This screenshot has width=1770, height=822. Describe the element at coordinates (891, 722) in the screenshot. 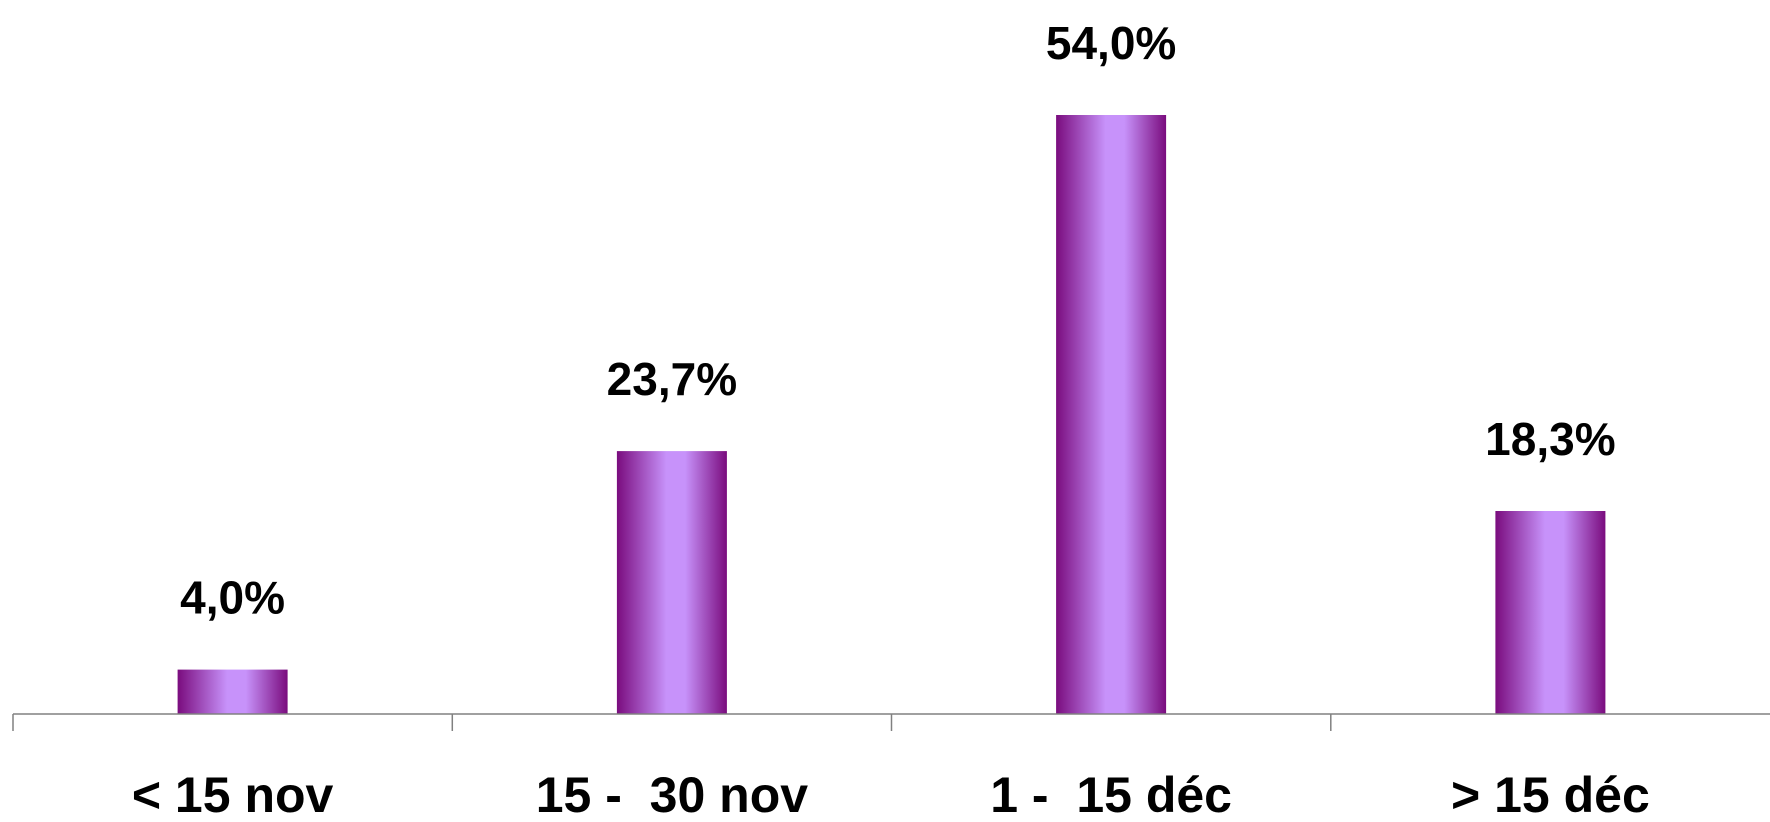

I see `x-axis` at that location.